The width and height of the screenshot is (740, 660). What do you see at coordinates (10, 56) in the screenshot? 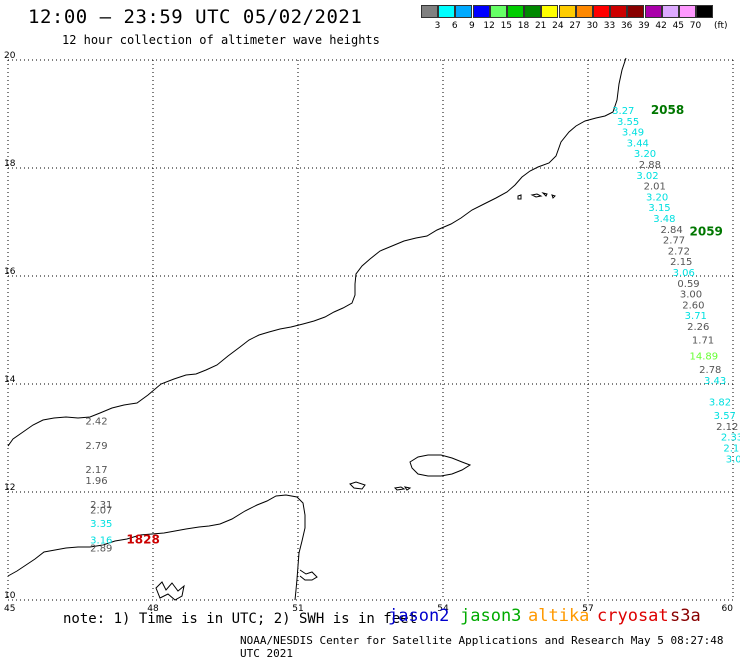
I see `lat-tick-label: 20` at bounding box center [10, 56].